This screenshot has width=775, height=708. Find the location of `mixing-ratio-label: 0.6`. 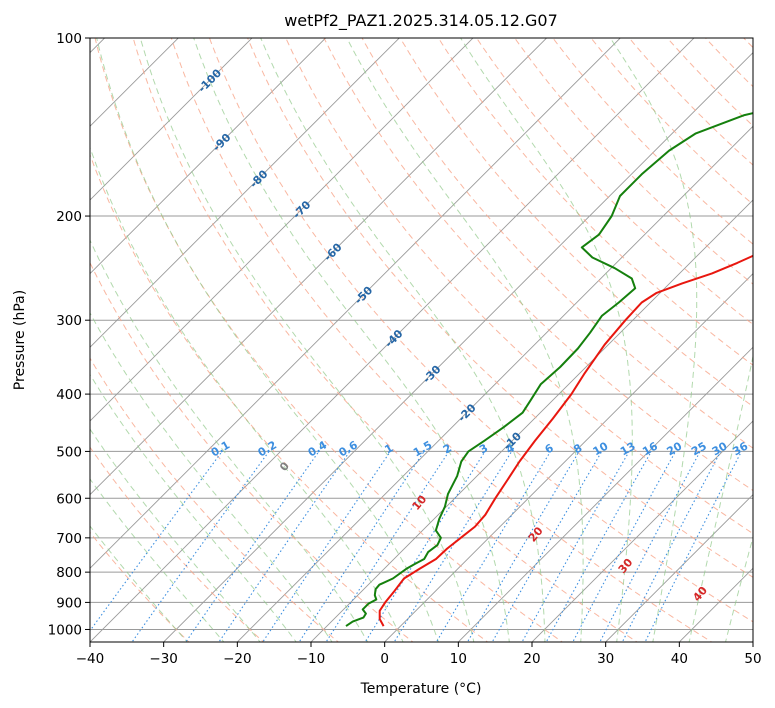

mixing-ratio-label: 0.6 is located at coordinates (349, 448).